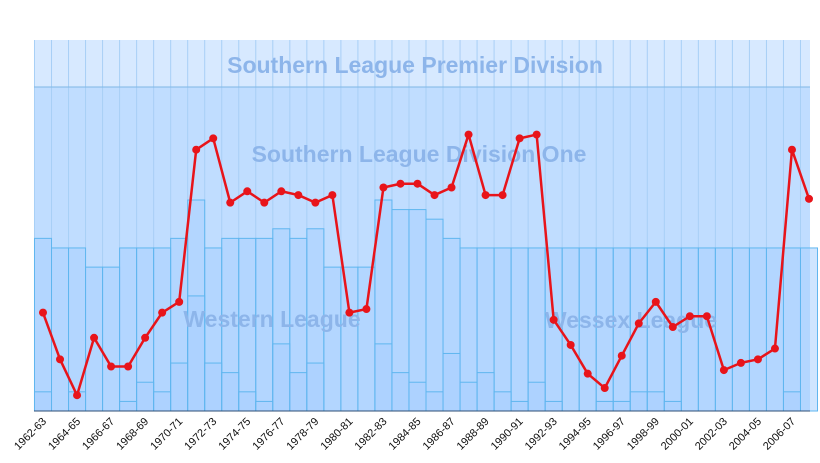 The image size is (820, 463). What do you see at coordinates (30, 434) in the screenshot?
I see `x-tick-label: 1962-63` at bounding box center [30, 434].